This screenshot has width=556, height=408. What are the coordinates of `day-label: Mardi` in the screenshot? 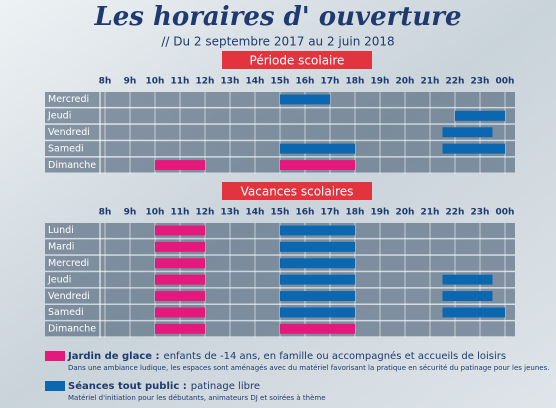 It's located at (61, 247).